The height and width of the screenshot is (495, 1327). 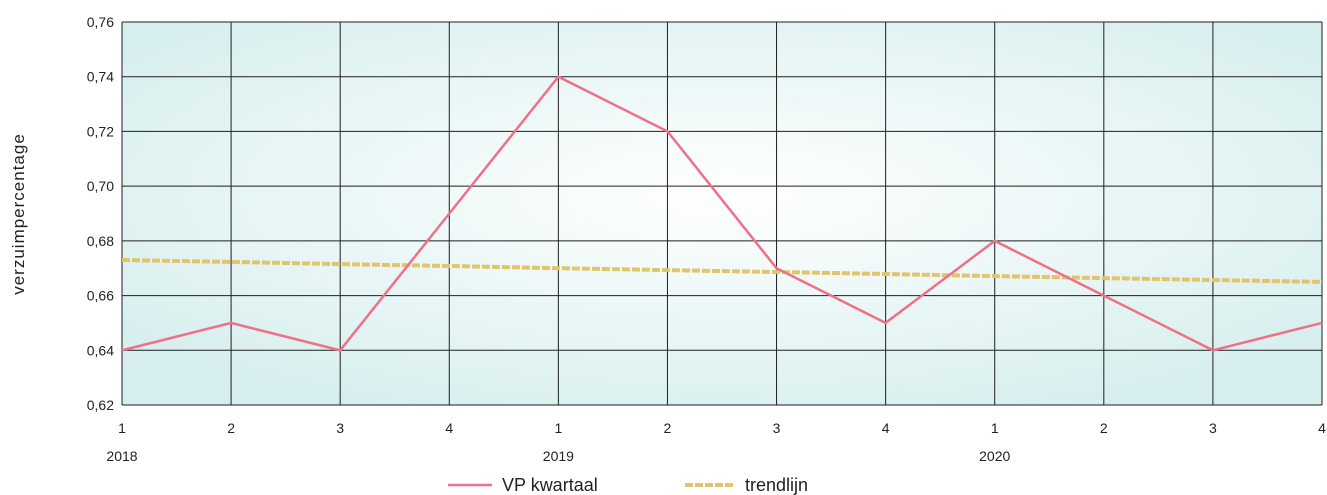 What do you see at coordinates (994, 456) in the screenshot?
I see `x-year-label: 2020` at bounding box center [994, 456].